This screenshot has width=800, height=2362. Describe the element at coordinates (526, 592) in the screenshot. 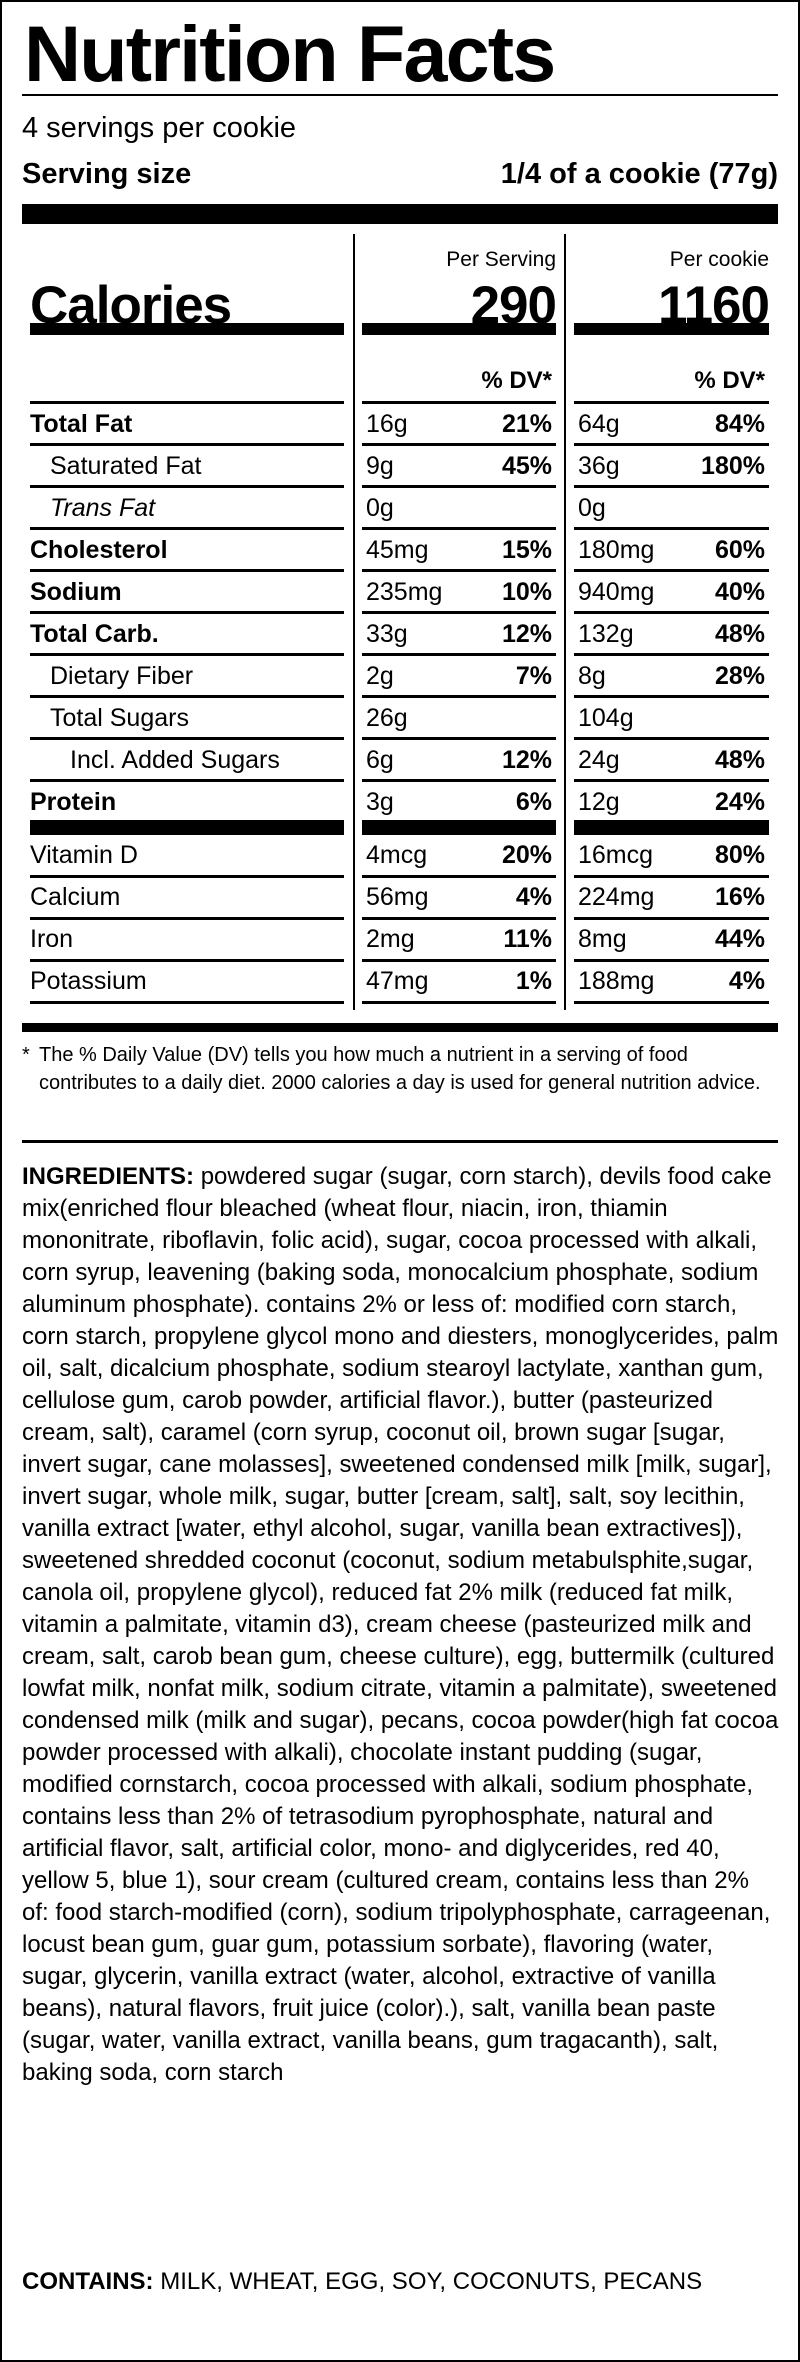

I see `serving-dv: 10%` at that location.